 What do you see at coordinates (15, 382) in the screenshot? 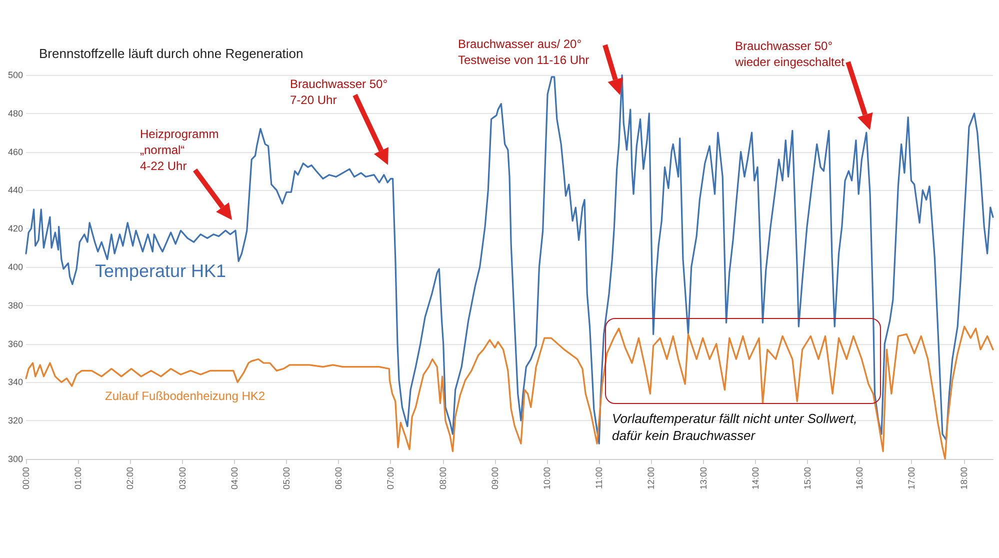
I see `y-tick-label: 340` at bounding box center [15, 382].